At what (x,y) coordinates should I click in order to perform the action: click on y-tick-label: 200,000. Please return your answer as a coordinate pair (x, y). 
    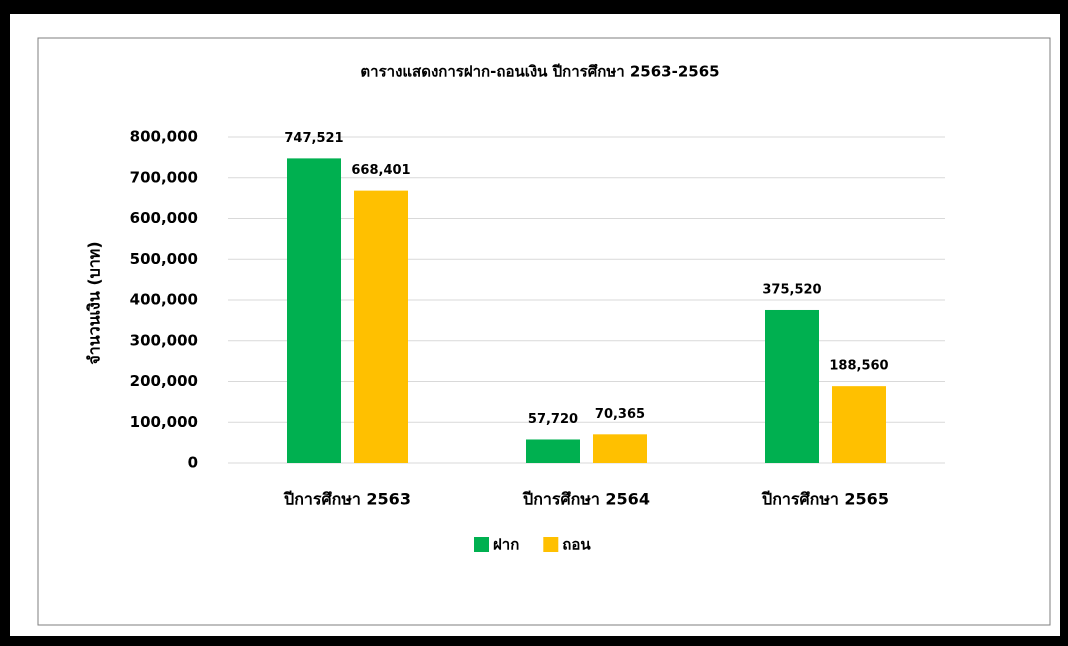
    Looking at the image, I should click on (164, 381).